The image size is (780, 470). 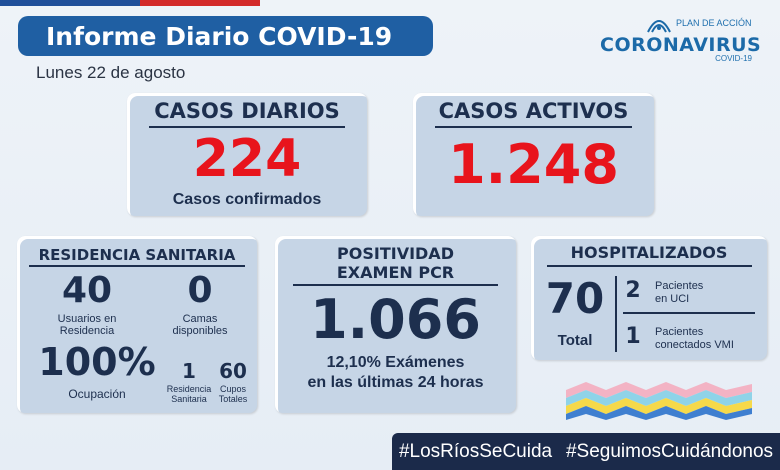 What do you see at coordinates (395, 272) in the screenshot?
I see `positividad-title-2: EXAMEN PCR` at bounding box center [395, 272].